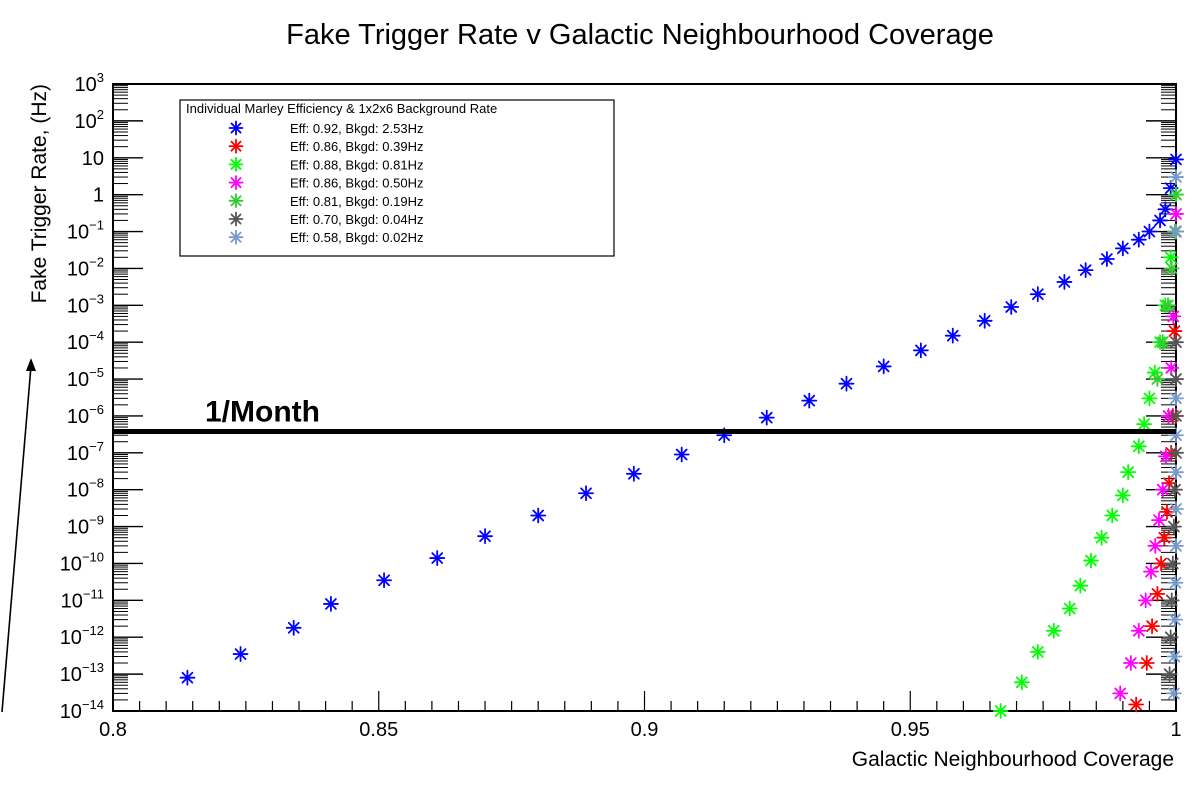 This screenshot has width=1196, height=792. I want to click on x-axis-tick-labels: 0.8 0.85 0.9 0.95 1, so click(640, 730).